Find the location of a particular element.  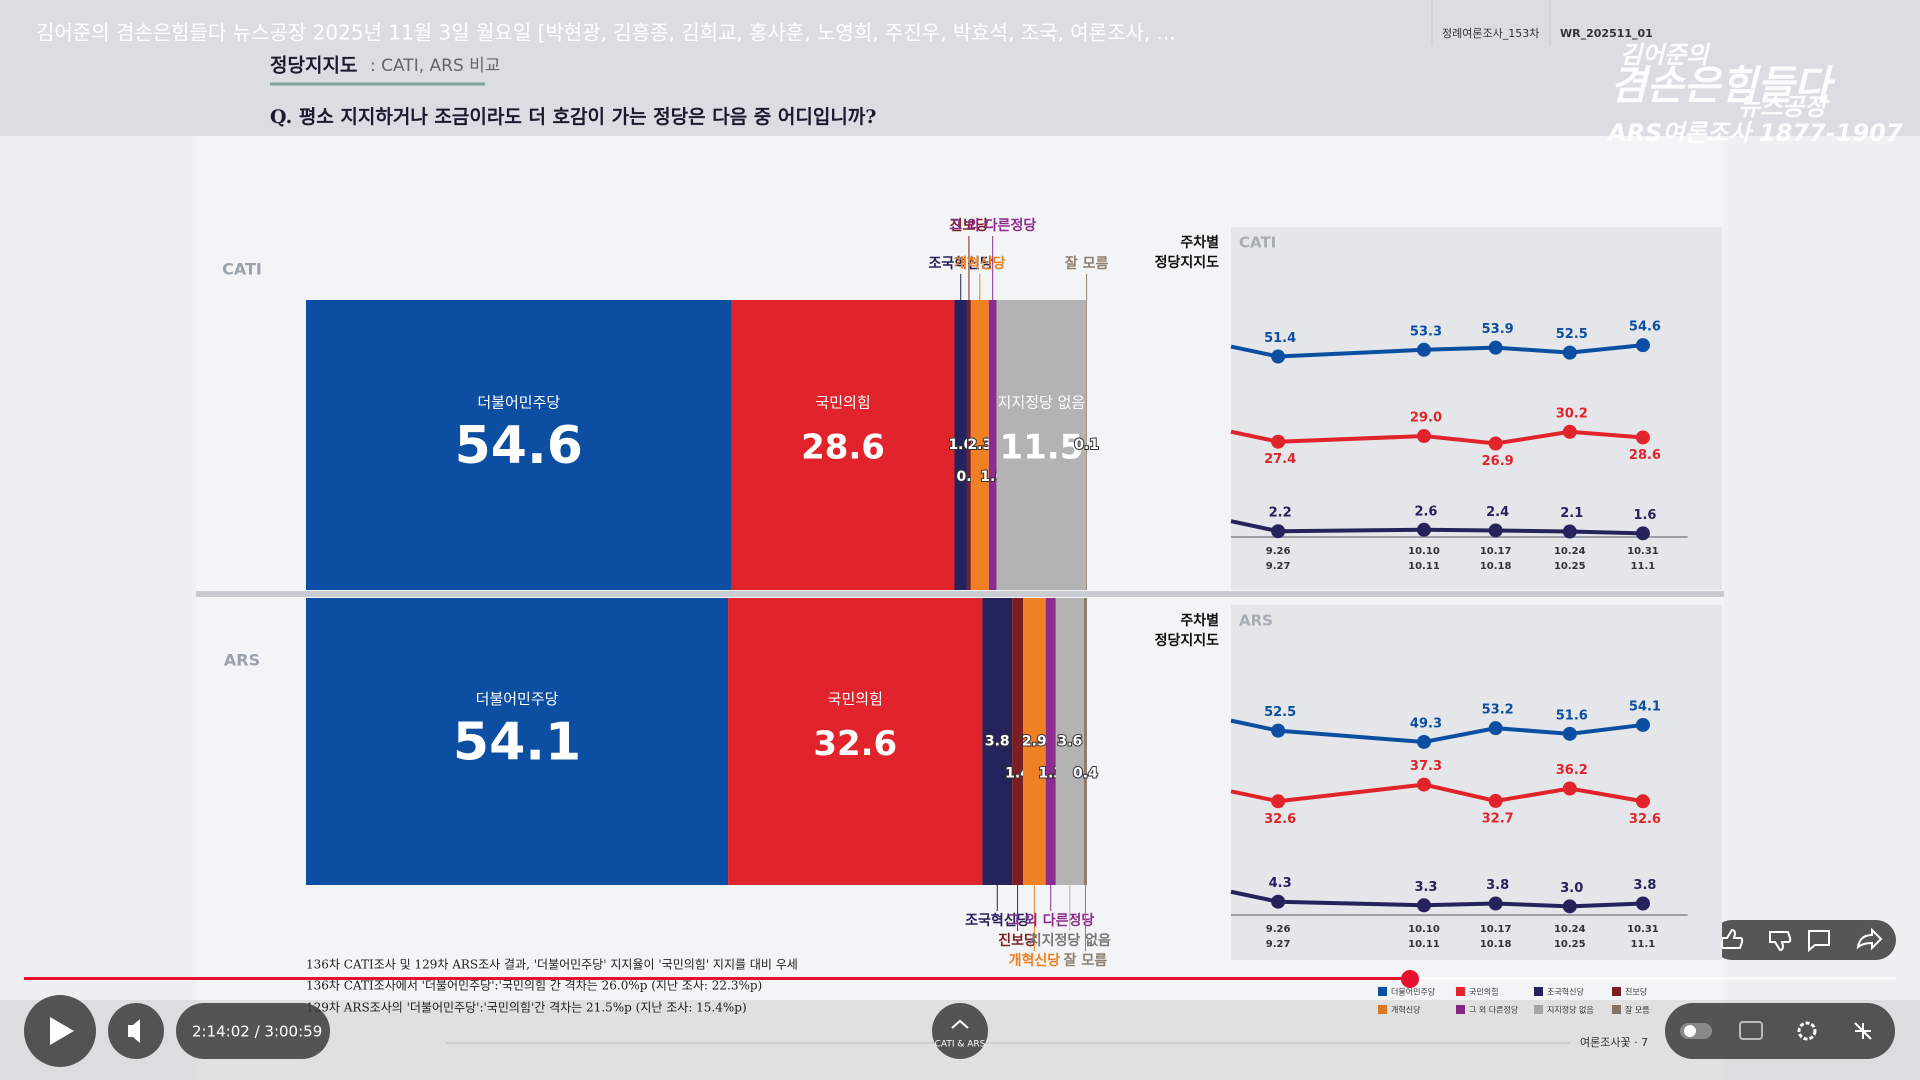

bar-label: ARS is located at coordinates (242, 660).